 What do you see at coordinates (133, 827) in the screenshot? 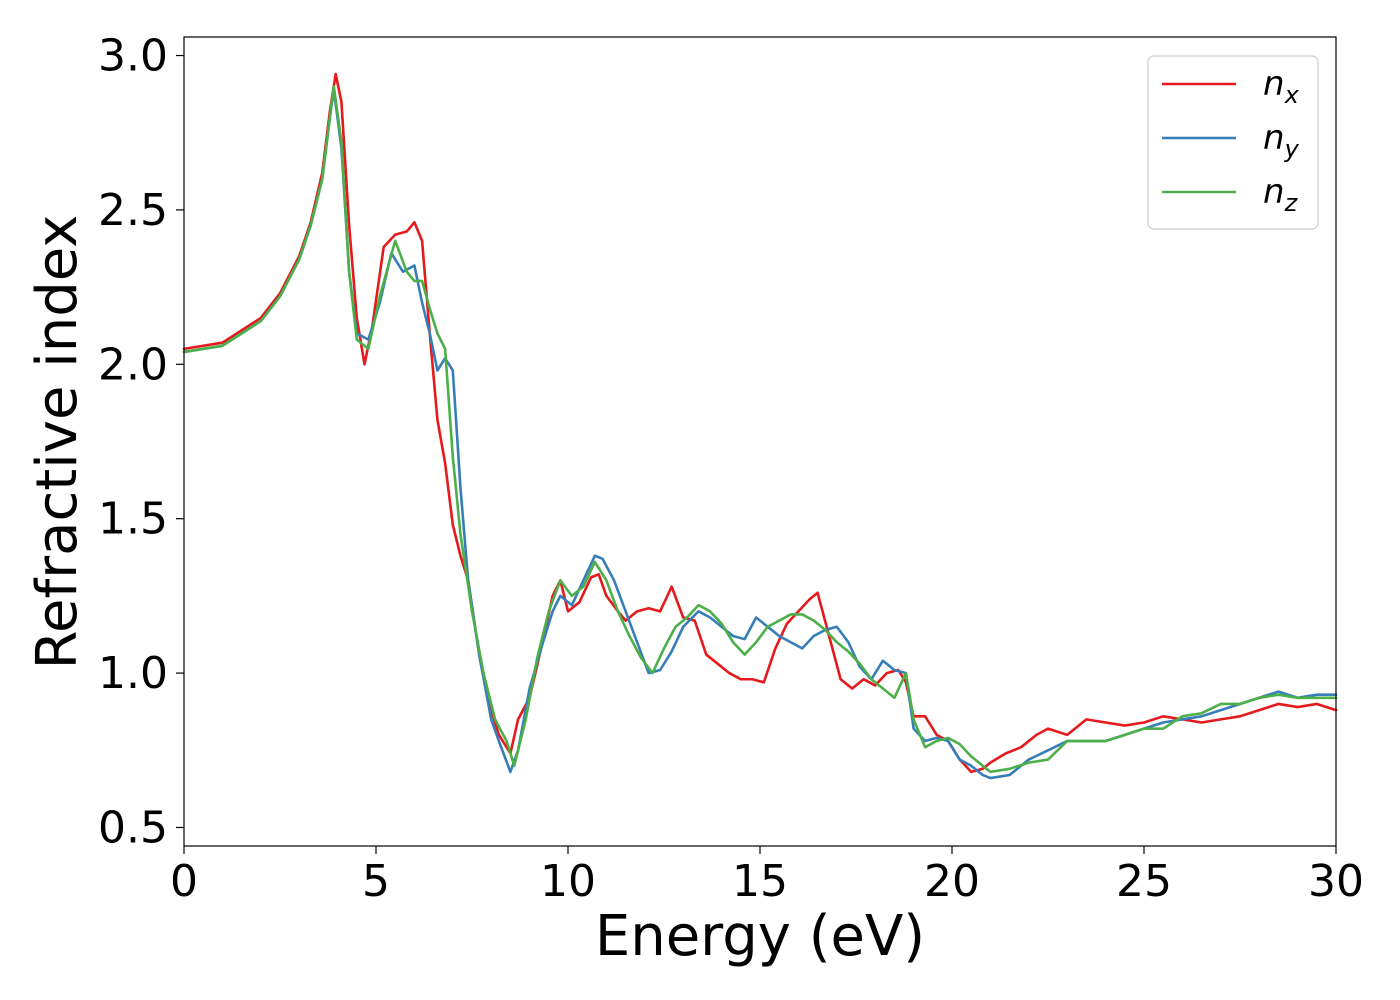
I see `y-tick-label: 0.5` at bounding box center [133, 827].